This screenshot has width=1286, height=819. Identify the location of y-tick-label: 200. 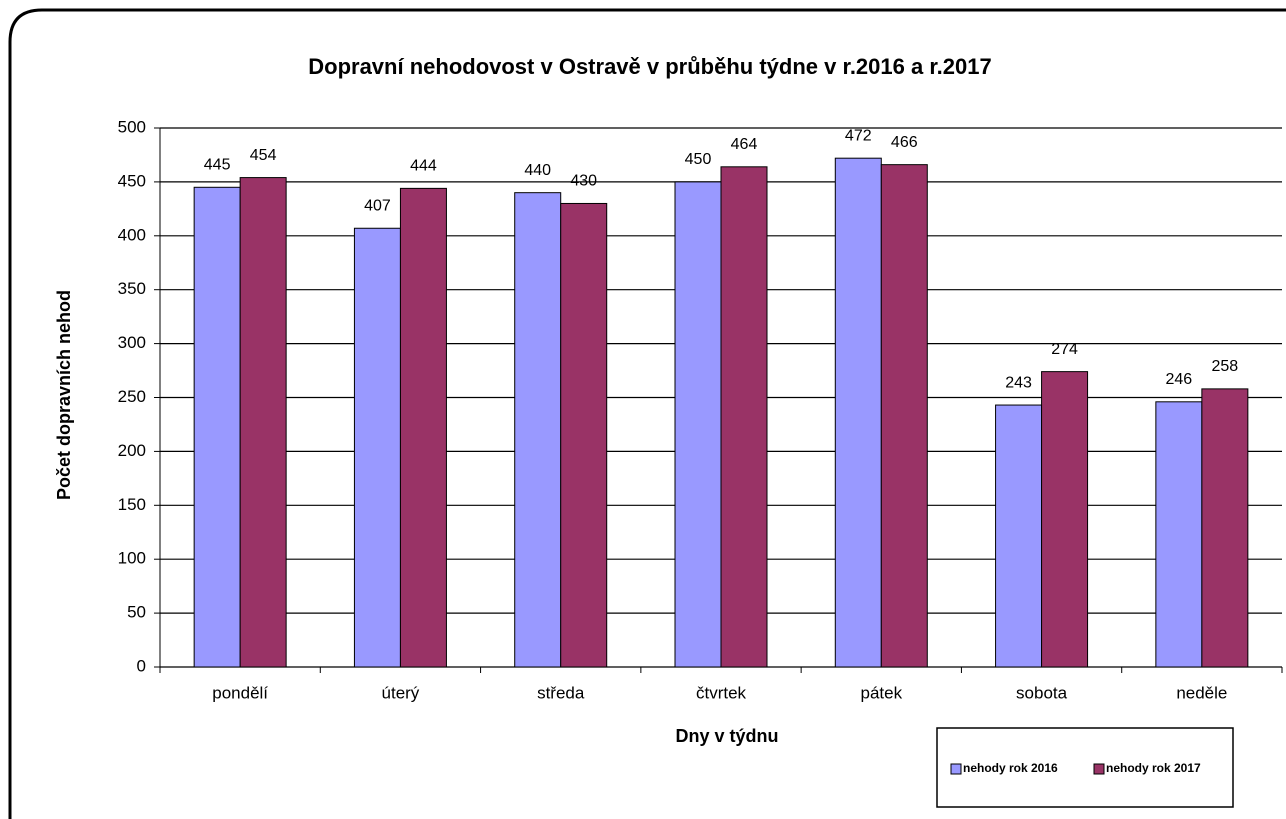
(132, 450).